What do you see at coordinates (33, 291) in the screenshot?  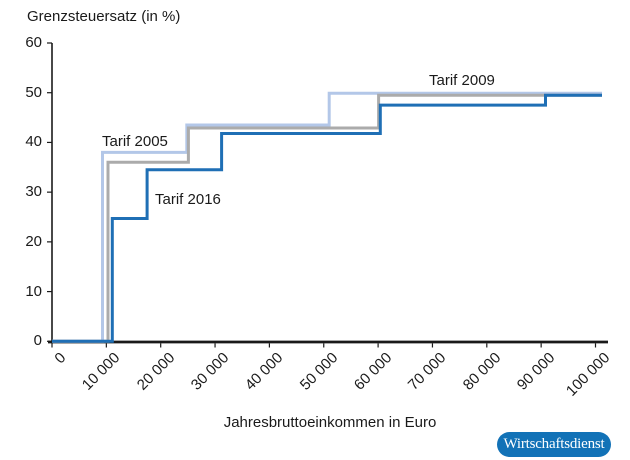 I see `y-tick-label: 10` at bounding box center [33, 291].